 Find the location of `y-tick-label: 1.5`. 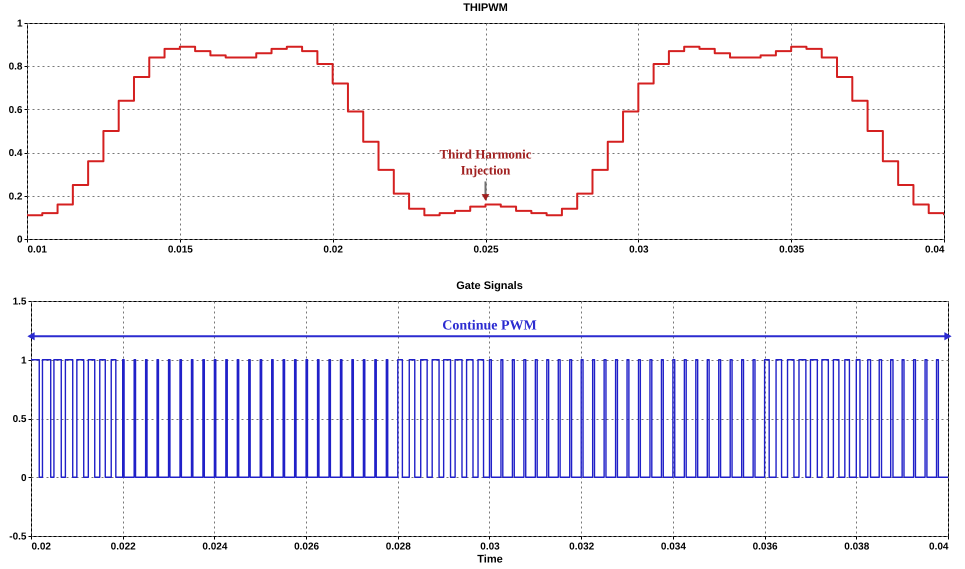

y-tick-label: 1.5 is located at coordinates (19, 302).